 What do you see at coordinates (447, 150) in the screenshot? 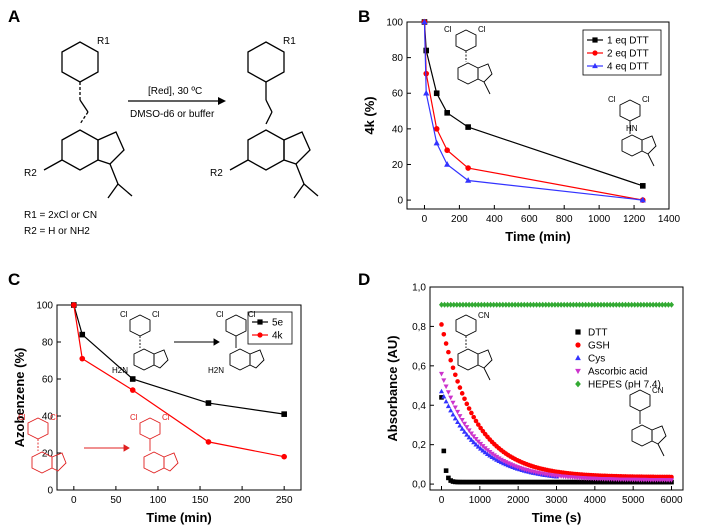
I see `chart-b-series-2-eq-dtt-point` at bounding box center [447, 150].